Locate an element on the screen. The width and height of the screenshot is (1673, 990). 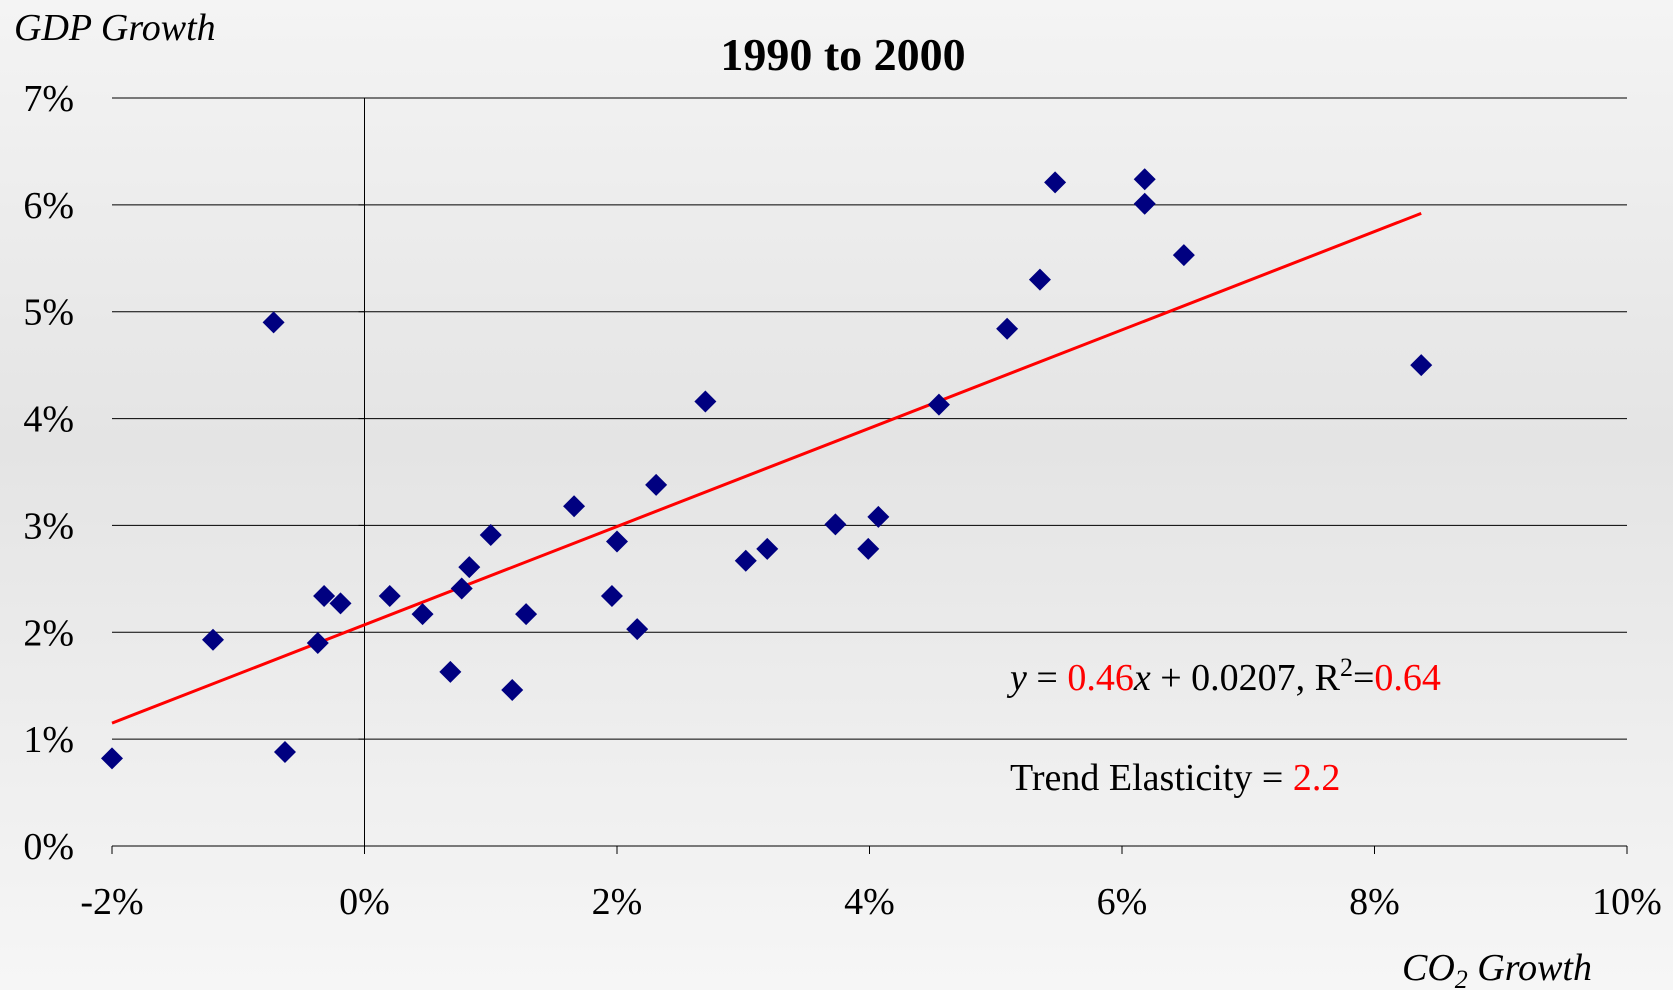
x-tick-label: 0% is located at coordinates (364, 902).